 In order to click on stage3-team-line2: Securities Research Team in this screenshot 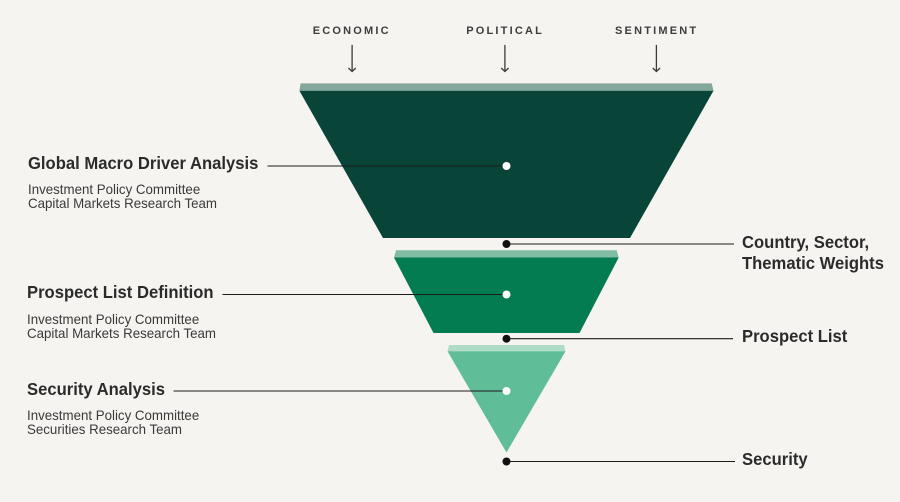, I will do `click(104, 429)`.